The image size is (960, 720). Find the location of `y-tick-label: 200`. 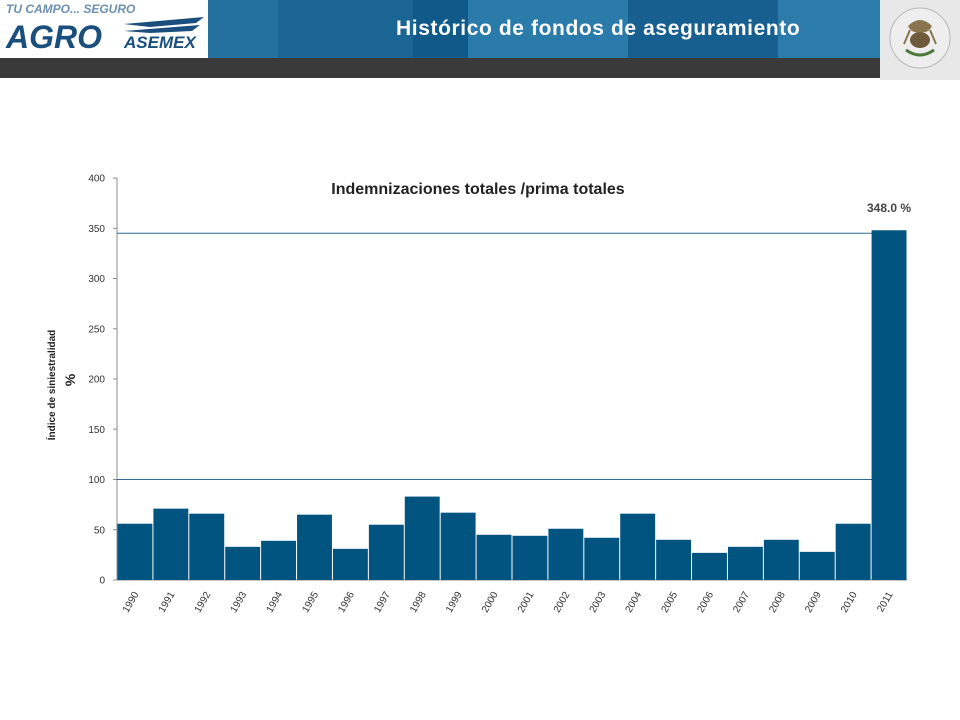

y-tick-label: 200 is located at coordinates (96, 380).